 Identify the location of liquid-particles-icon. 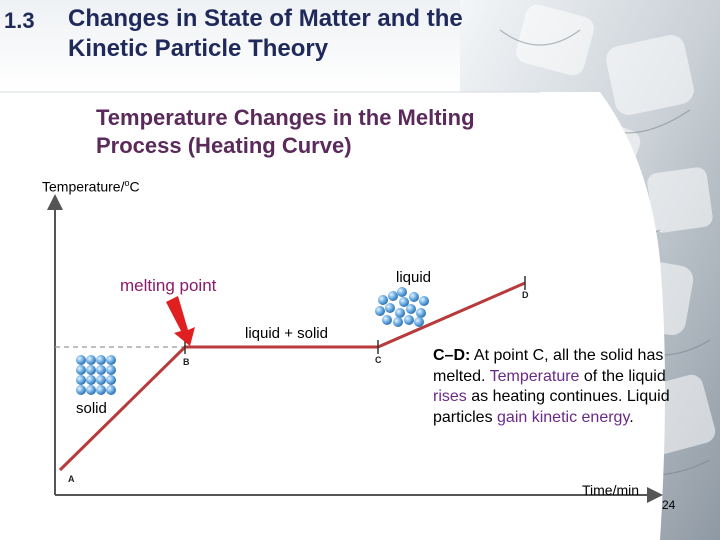
(402, 307).